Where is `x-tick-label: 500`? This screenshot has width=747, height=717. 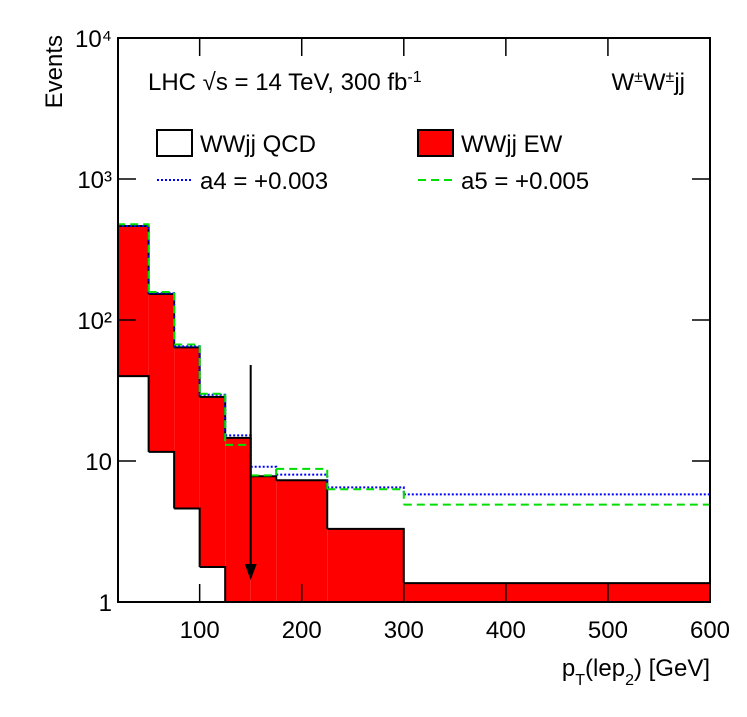
x-tick-label: 500 is located at coordinates (608, 630).